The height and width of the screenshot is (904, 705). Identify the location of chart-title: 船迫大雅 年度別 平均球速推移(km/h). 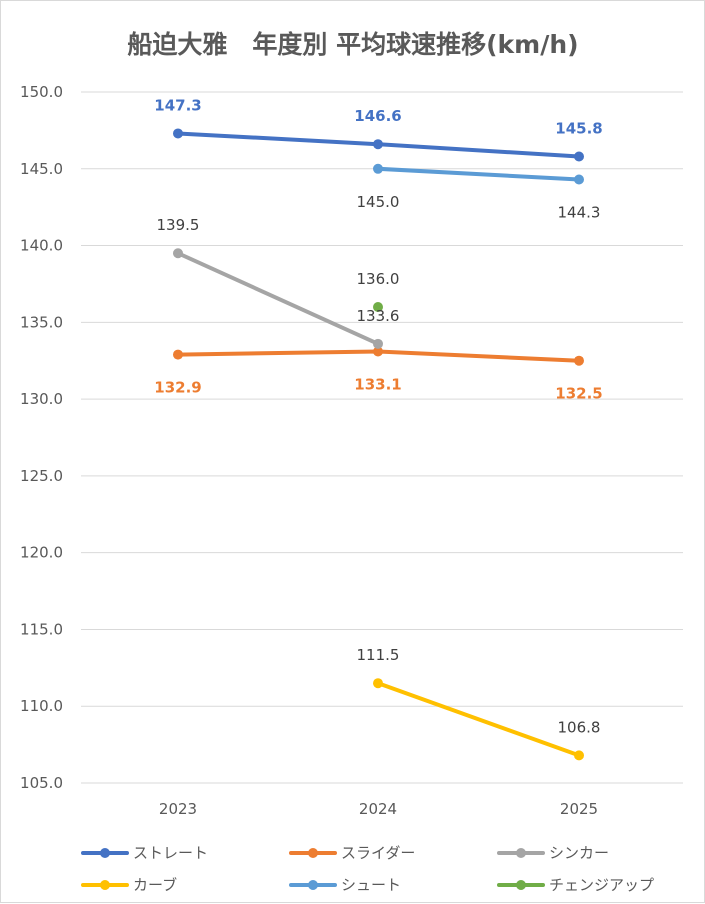
(352, 44).